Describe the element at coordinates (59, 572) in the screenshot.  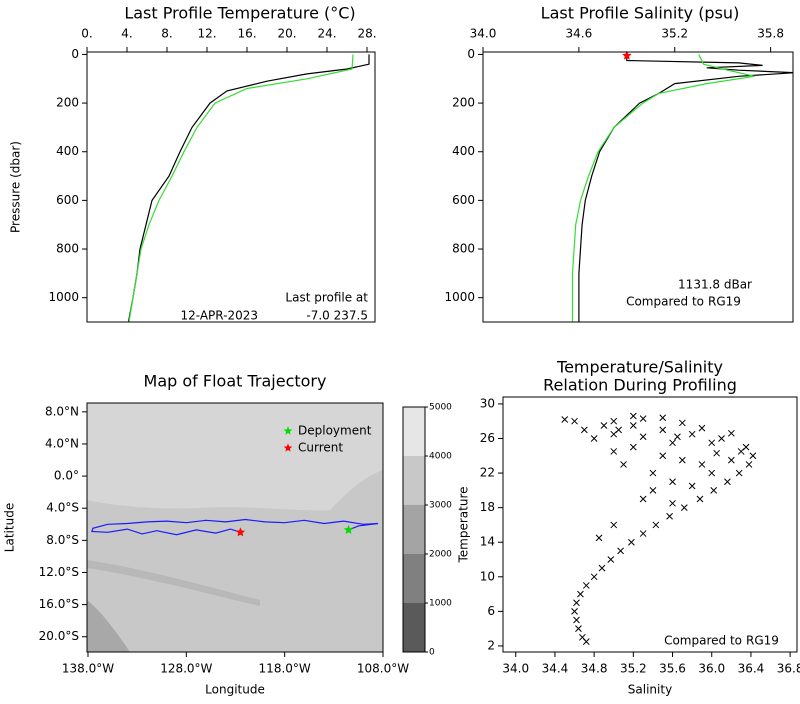
I see `y-tick-label: 12.0°S` at that location.